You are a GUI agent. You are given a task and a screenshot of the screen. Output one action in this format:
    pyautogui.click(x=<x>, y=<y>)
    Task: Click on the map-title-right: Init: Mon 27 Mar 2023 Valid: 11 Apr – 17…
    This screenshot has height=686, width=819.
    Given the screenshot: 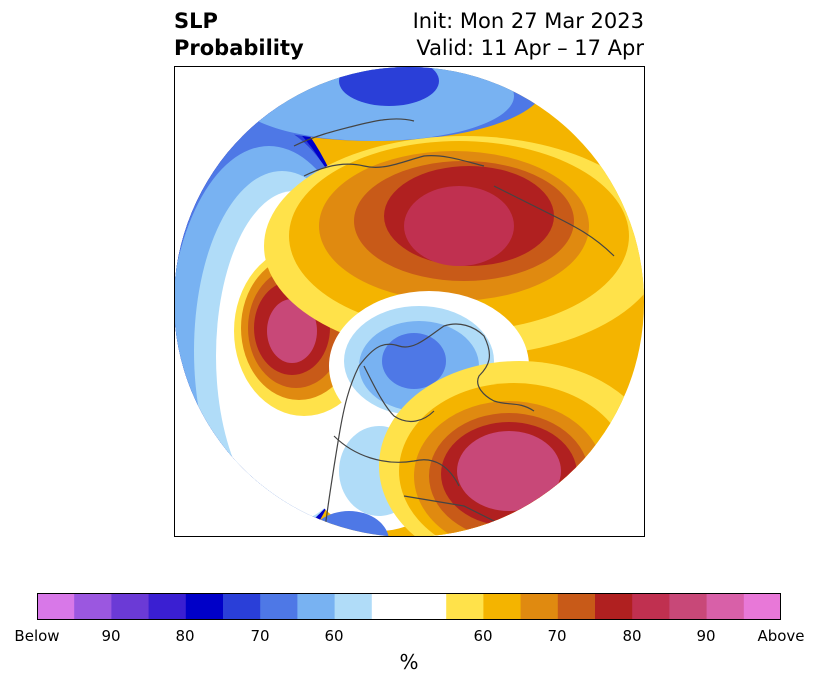 What is the action you would take?
    pyautogui.click(x=528, y=35)
    